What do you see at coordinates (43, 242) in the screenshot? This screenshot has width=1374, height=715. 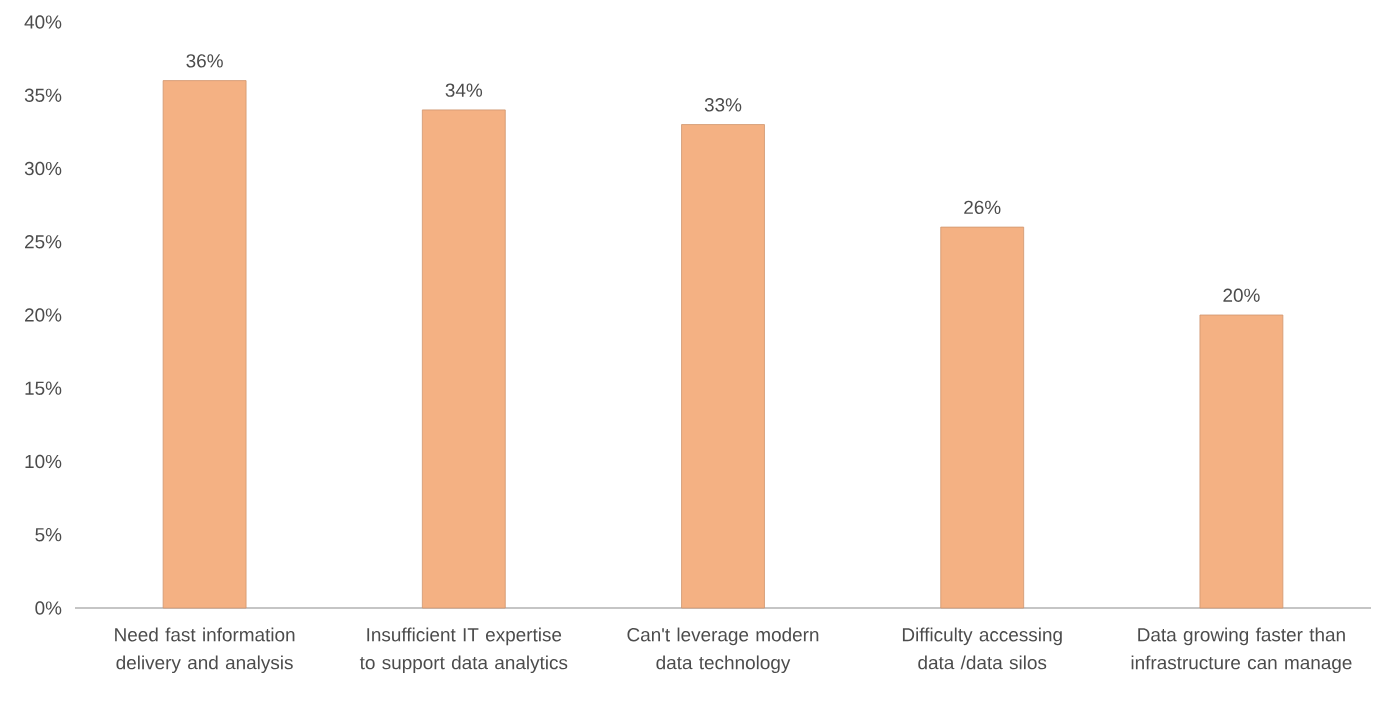 I see `y-tick-label: 25%` at bounding box center [43, 242].